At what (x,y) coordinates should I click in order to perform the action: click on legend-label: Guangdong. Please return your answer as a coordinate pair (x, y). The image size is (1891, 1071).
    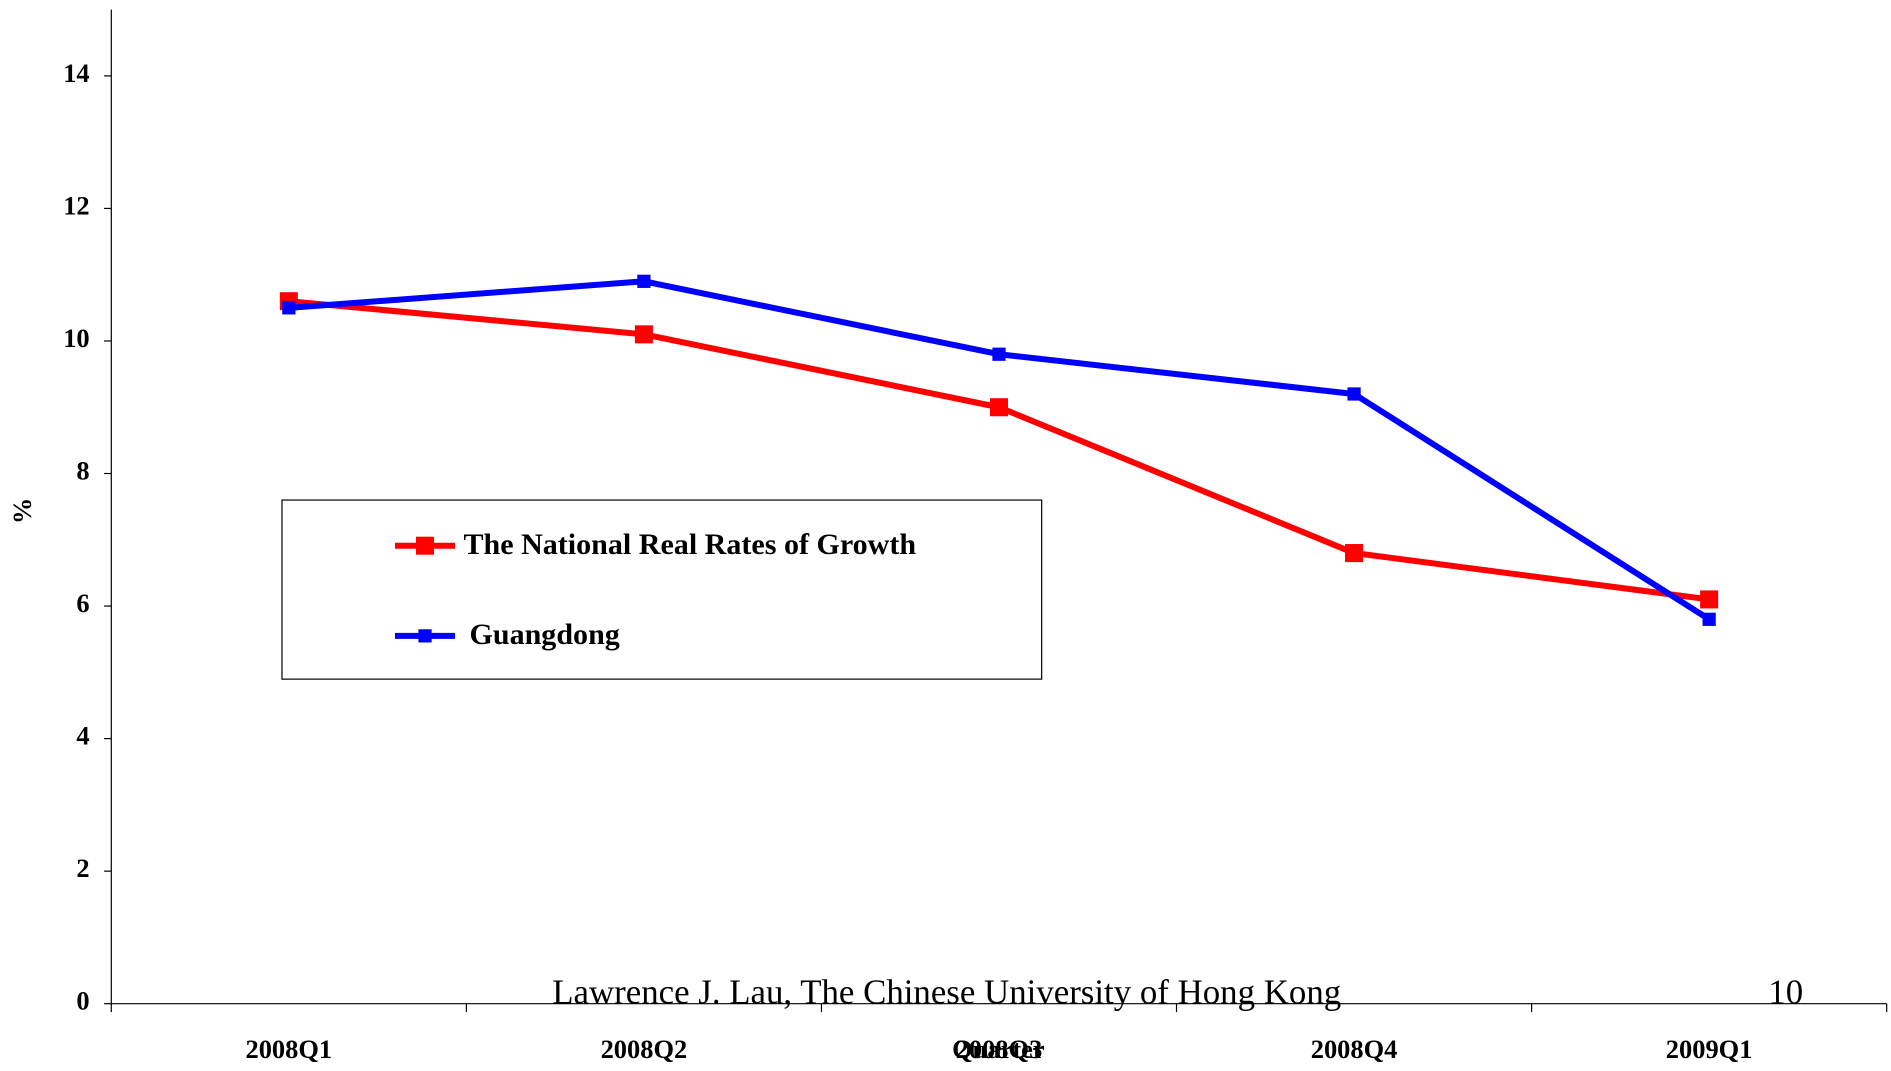
    Looking at the image, I should click on (545, 634).